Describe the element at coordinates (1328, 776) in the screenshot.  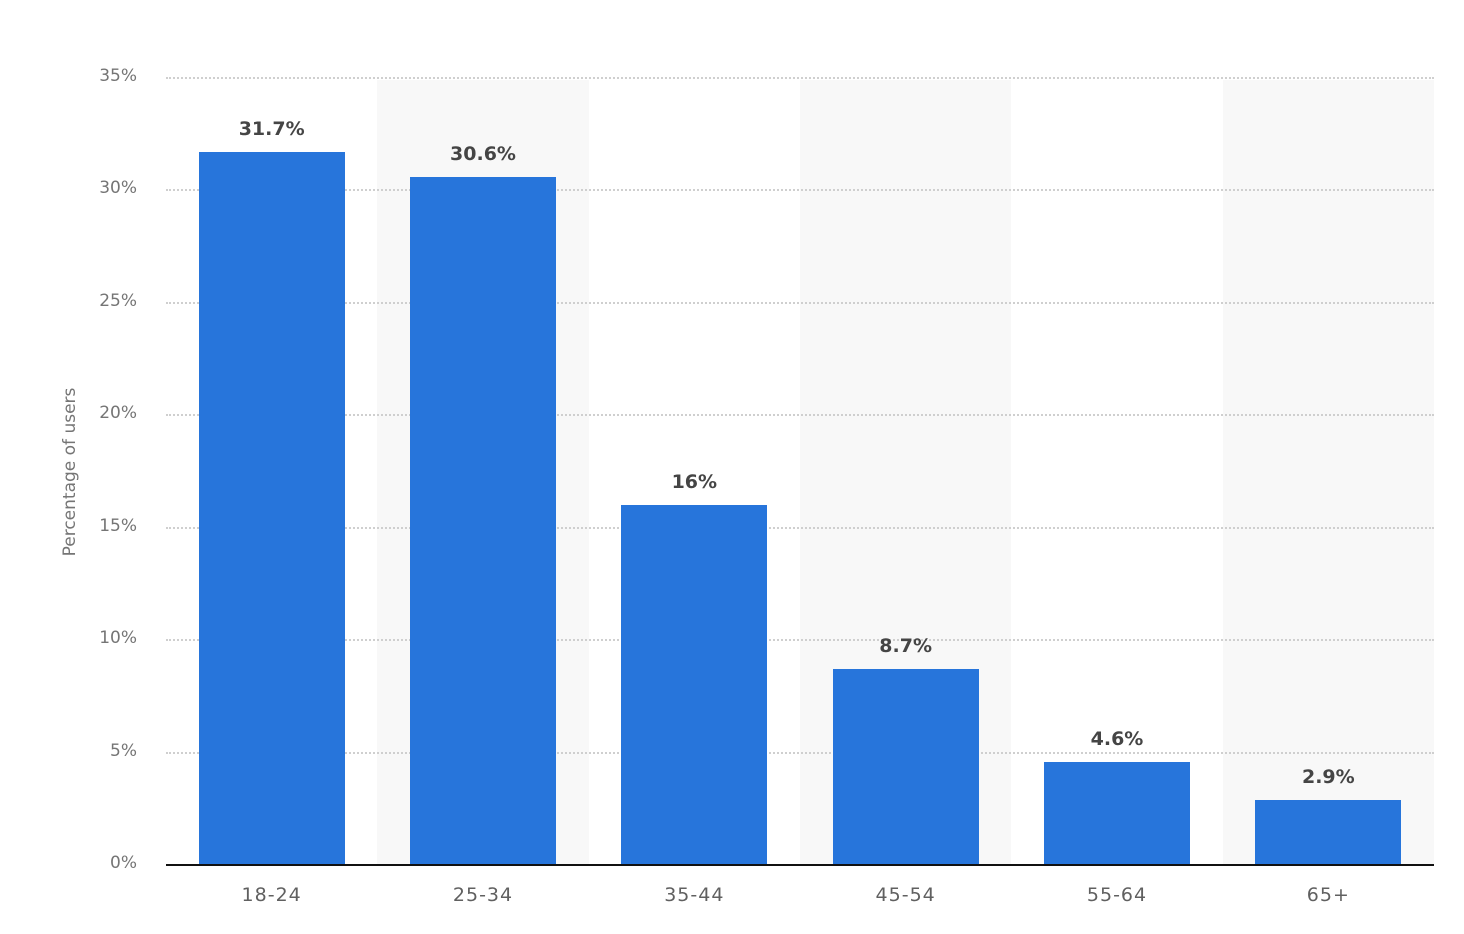
I see `bar-value-label: 2.9%` at that location.